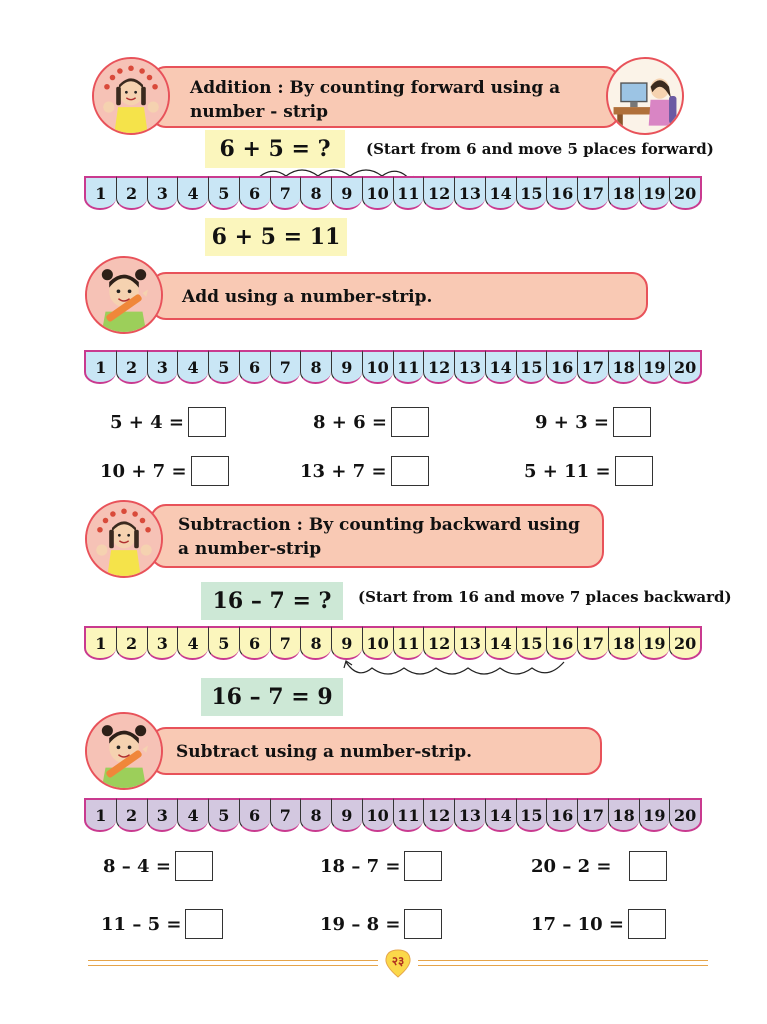 This screenshot has height=1024, width=767. I want to click on footer-rule-bottom-right, so click(563, 965).